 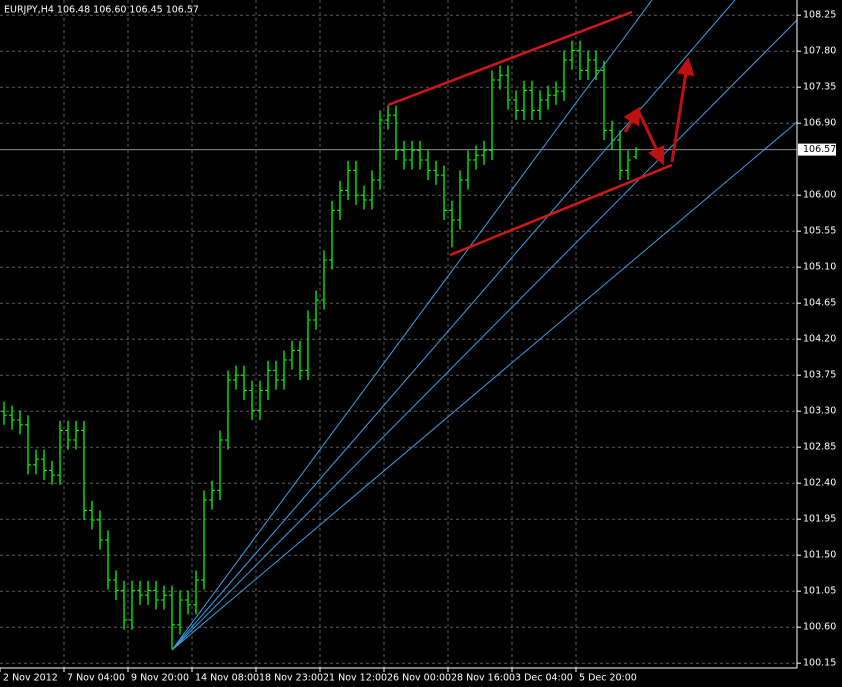 I want to click on last-price-box, so click(x=817, y=149).